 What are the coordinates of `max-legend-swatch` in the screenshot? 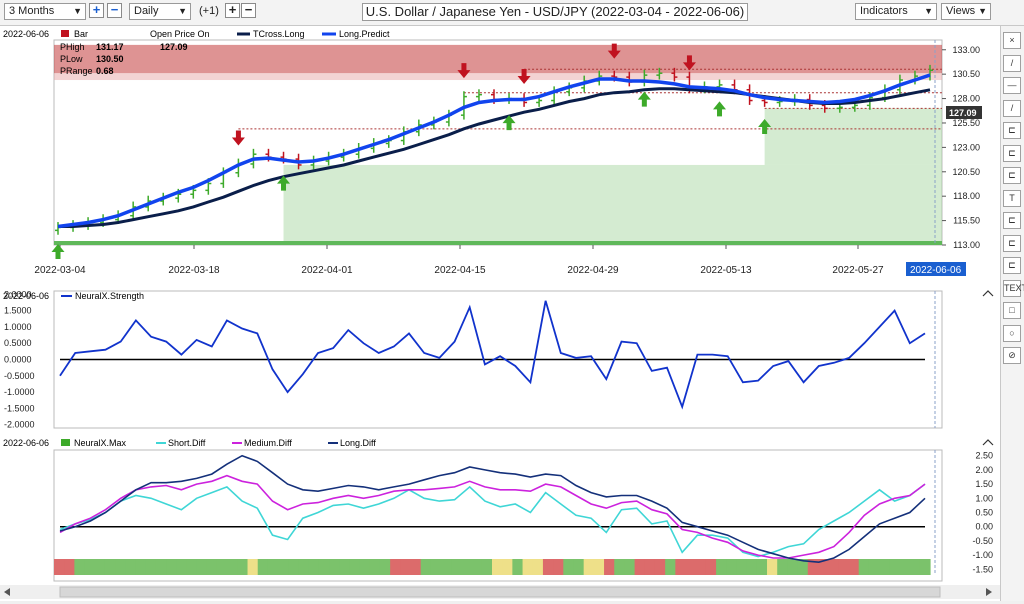 It's located at (65, 442).